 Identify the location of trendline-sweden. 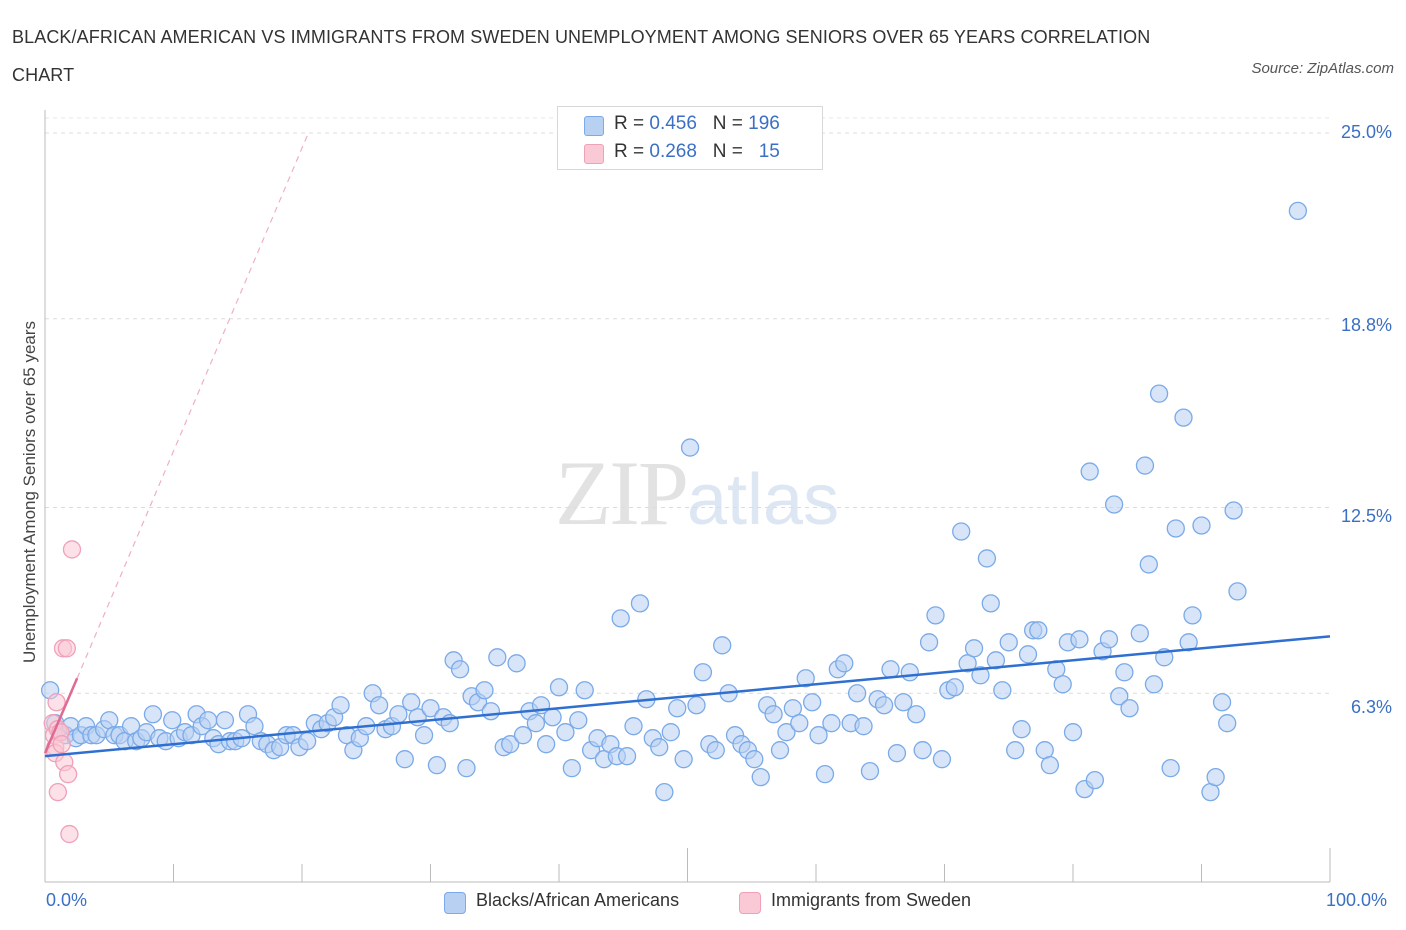
(61, 715).